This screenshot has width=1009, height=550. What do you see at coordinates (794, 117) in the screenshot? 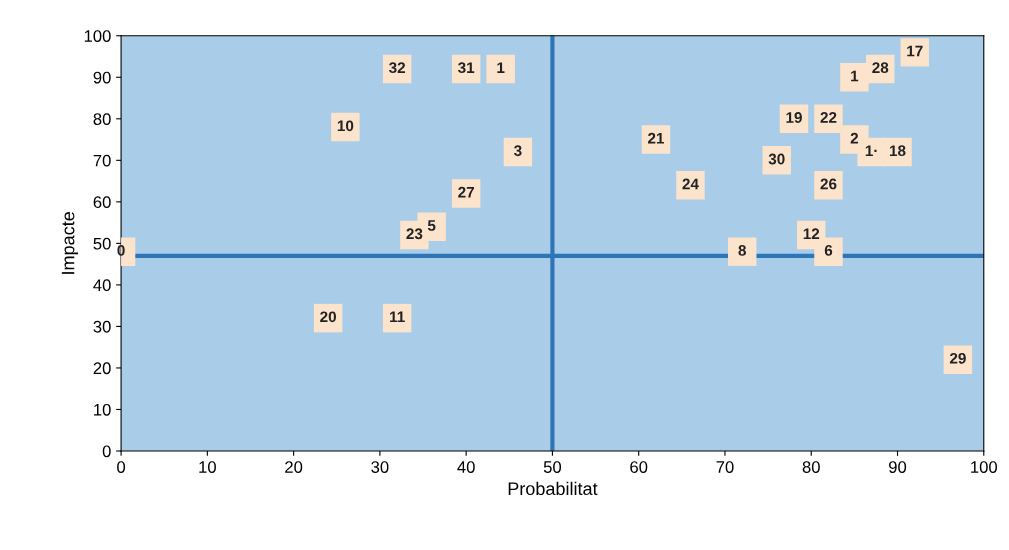
I see `annotation: 19` at bounding box center [794, 117].